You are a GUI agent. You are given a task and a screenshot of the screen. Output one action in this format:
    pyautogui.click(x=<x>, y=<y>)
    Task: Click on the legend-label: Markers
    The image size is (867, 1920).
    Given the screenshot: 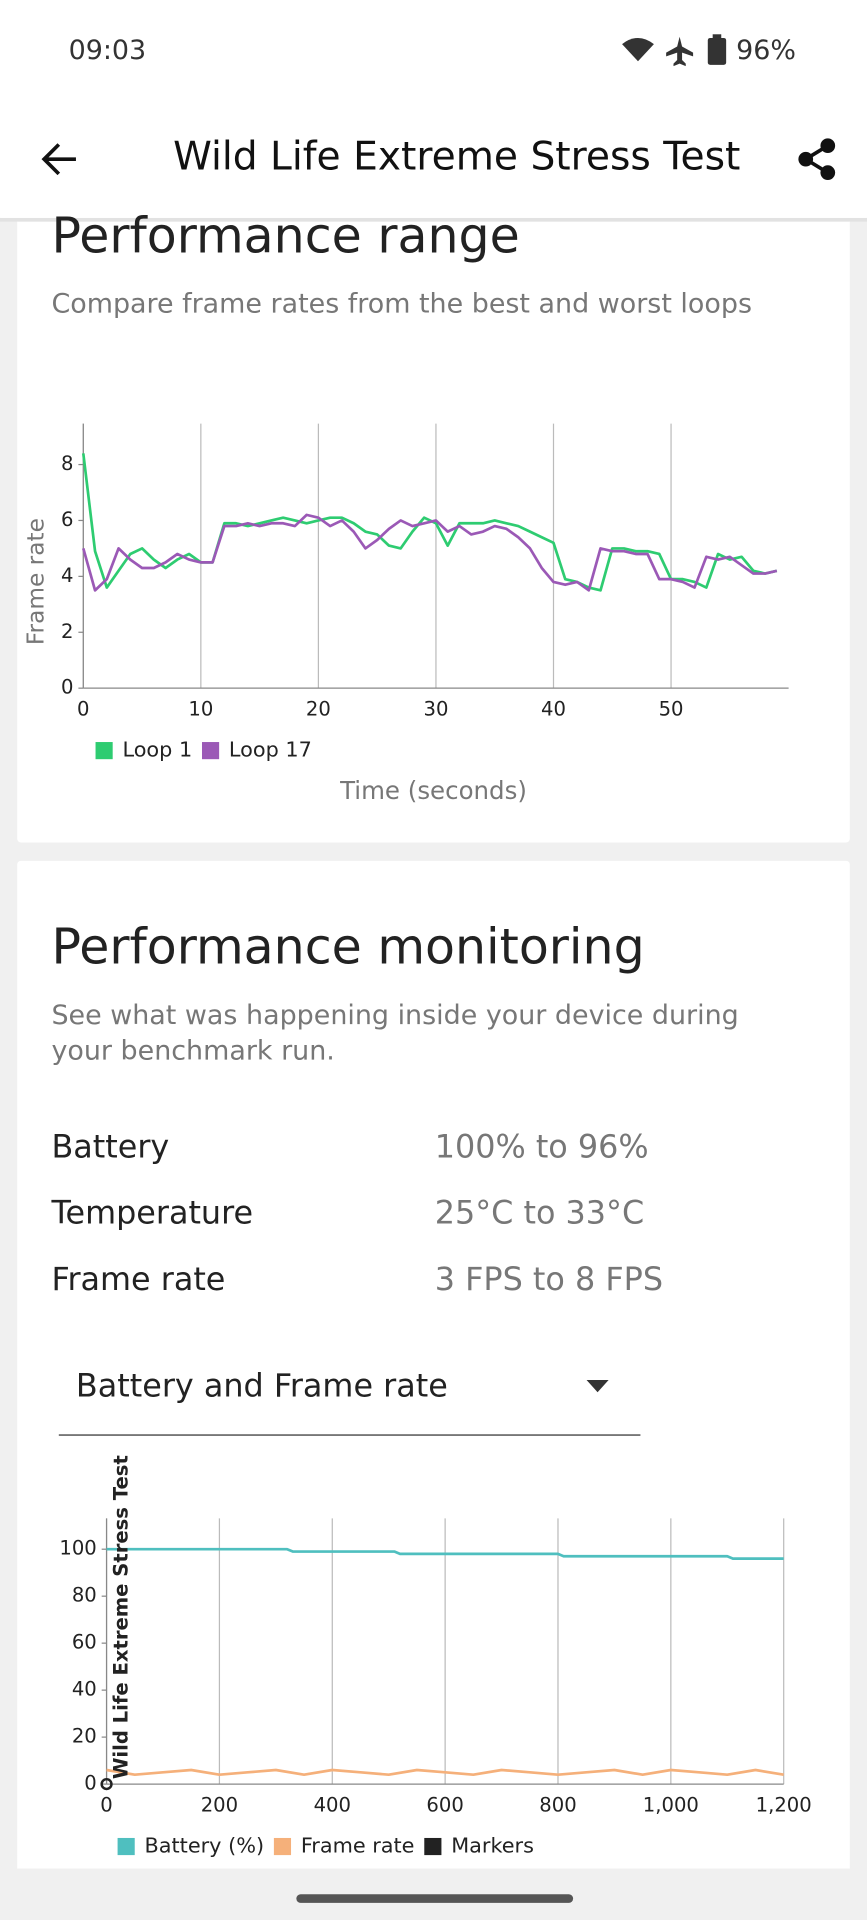 What is the action you would take?
    pyautogui.click(x=492, y=1846)
    